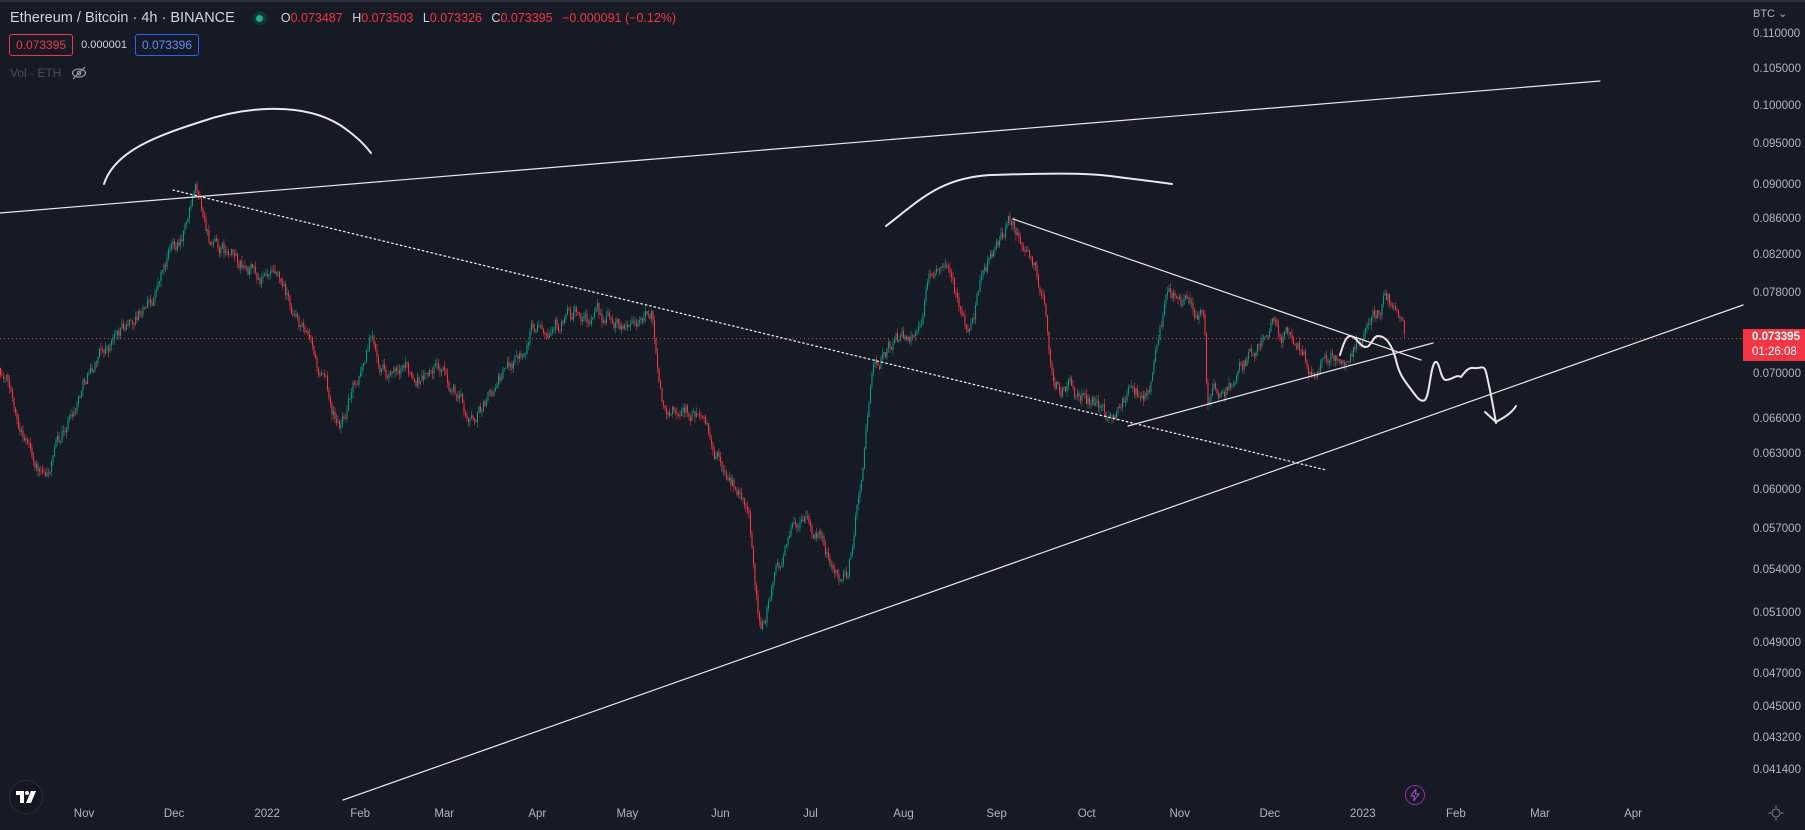 This screenshot has height=830, width=1805. Describe the element at coordinates (48, 73) in the screenshot. I see `volume-indicator-legend: Vol · ETH` at that location.